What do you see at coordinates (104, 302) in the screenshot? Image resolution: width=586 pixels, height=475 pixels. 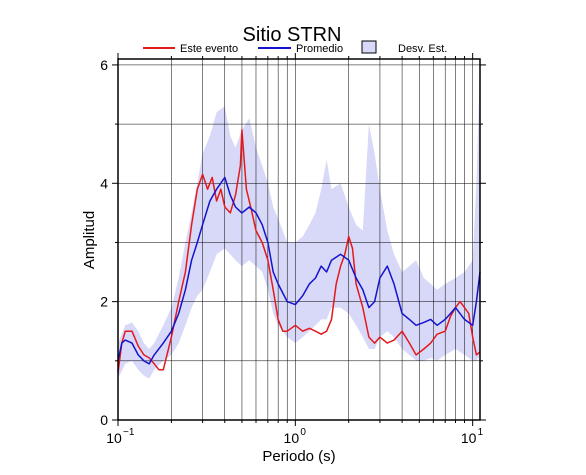 I see `y-tick-label: 2` at bounding box center [104, 302].